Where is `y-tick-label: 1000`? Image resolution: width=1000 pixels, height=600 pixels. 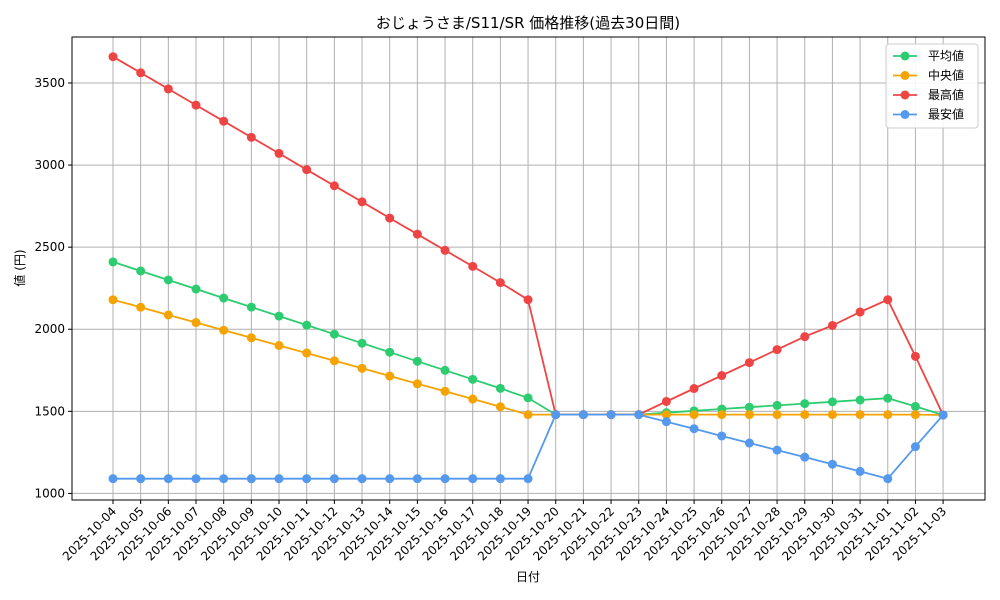
y-tick-label: 1000 is located at coordinates (49, 493).